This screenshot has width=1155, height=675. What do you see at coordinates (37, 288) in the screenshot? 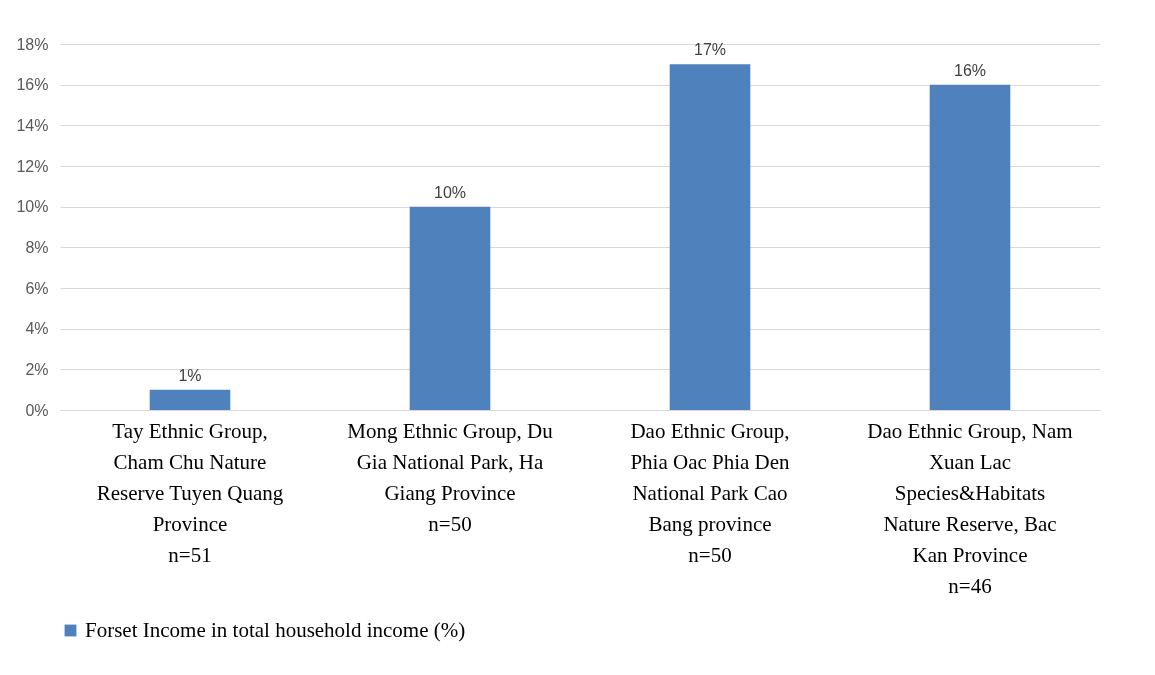
I see `y-tick-label: 6%` at bounding box center [37, 288].